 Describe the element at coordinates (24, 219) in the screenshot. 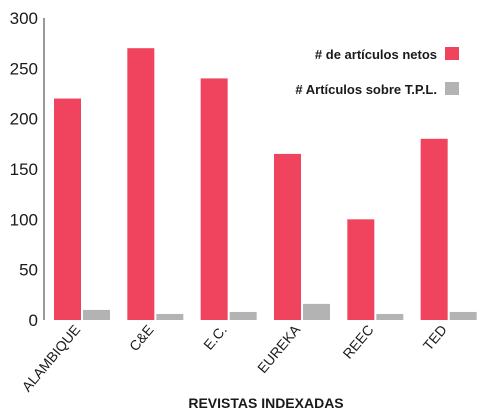

I see `y-tick-label: 100` at that location.